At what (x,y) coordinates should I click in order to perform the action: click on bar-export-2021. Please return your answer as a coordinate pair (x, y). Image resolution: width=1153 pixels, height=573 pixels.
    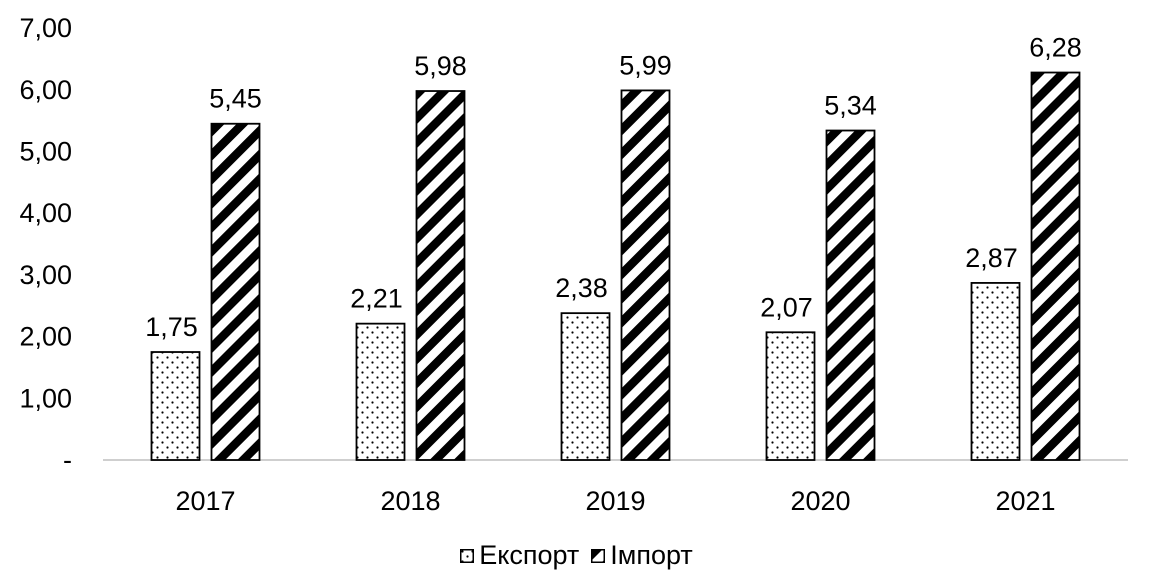
    Looking at the image, I should click on (995, 371).